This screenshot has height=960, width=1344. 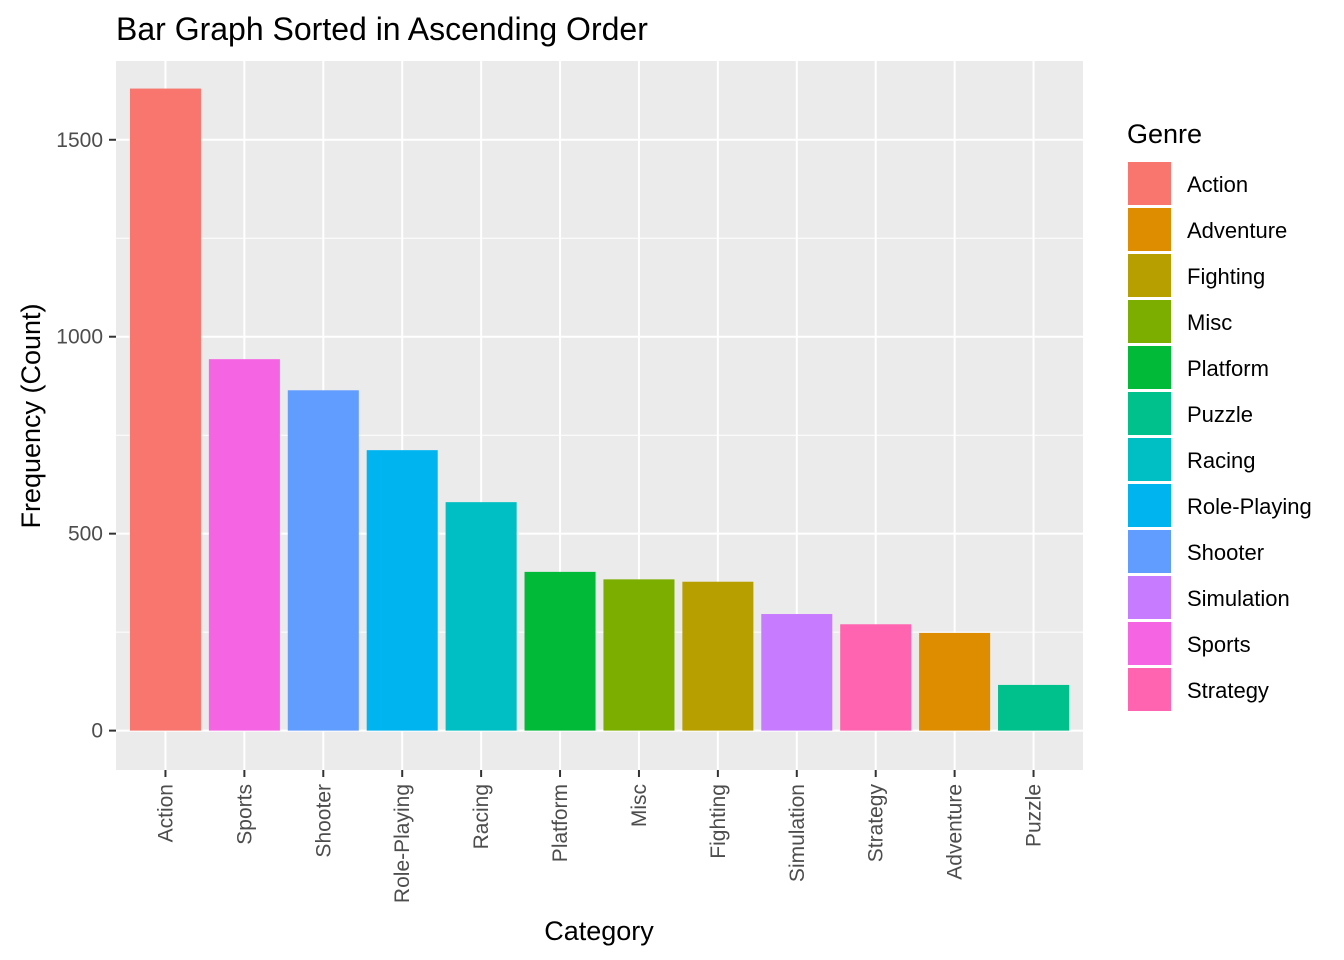 What do you see at coordinates (1228, 690) in the screenshot?
I see `legend-label: Strategy` at bounding box center [1228, 690].